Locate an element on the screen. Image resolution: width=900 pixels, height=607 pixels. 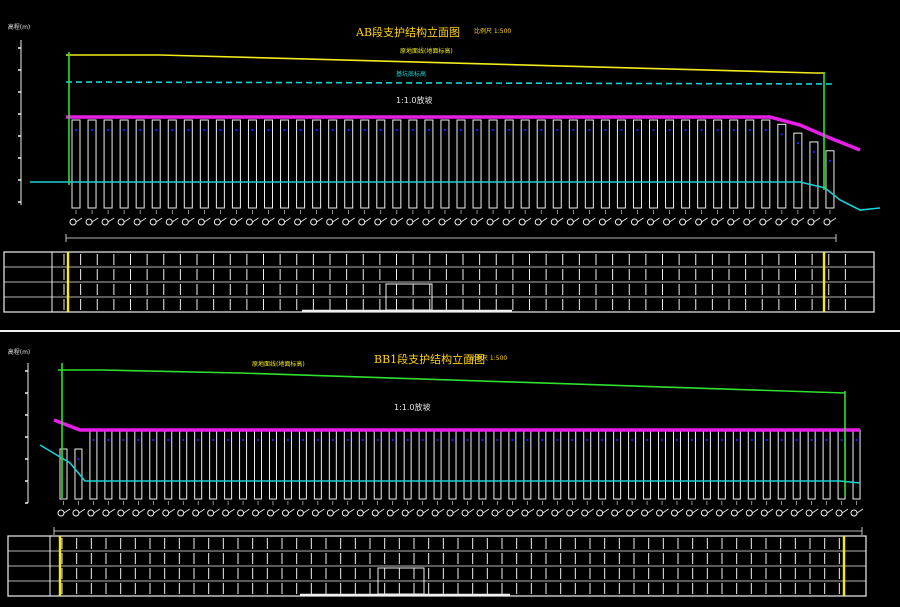
panel-title: BB1段支护结构立面图 is located at coordinates (430, 359).